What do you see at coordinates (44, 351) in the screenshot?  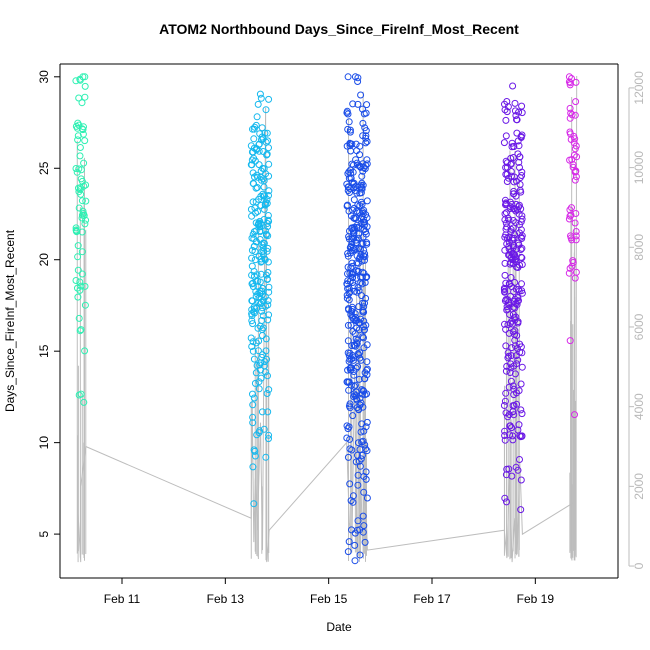 I see `y-tick-label: 15` at bounding box center [44, 351].